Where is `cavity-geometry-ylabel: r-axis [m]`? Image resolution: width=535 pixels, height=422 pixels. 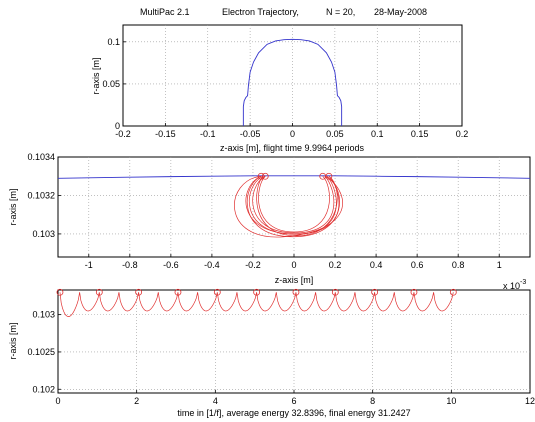
cavity-geometry-ylabel: r-axis [m] is located at coordinates (96, 76).